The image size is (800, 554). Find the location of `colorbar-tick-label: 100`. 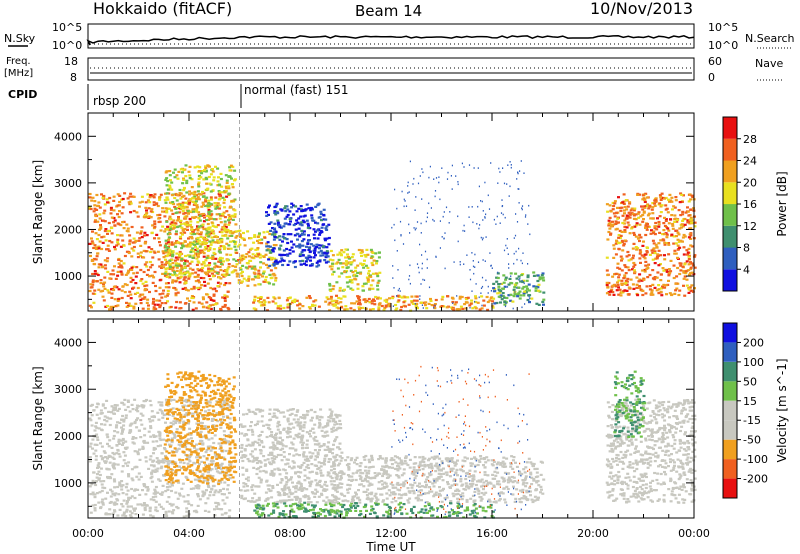

colorbar-tick-label: 100 is located at coordinates (753, 362).